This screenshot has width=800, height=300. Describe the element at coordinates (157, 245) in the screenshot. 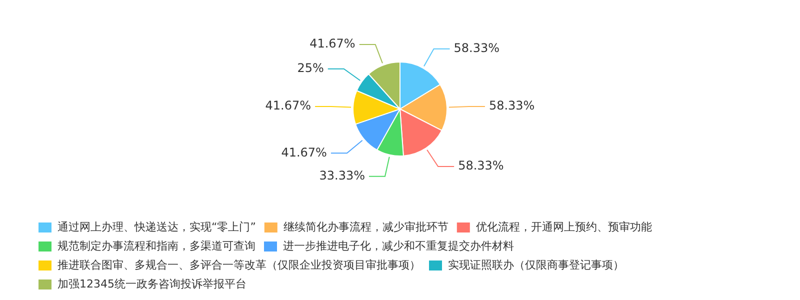

I see `legend-label: 规范制定办事流程和指南，多渠道可查询` at that location.